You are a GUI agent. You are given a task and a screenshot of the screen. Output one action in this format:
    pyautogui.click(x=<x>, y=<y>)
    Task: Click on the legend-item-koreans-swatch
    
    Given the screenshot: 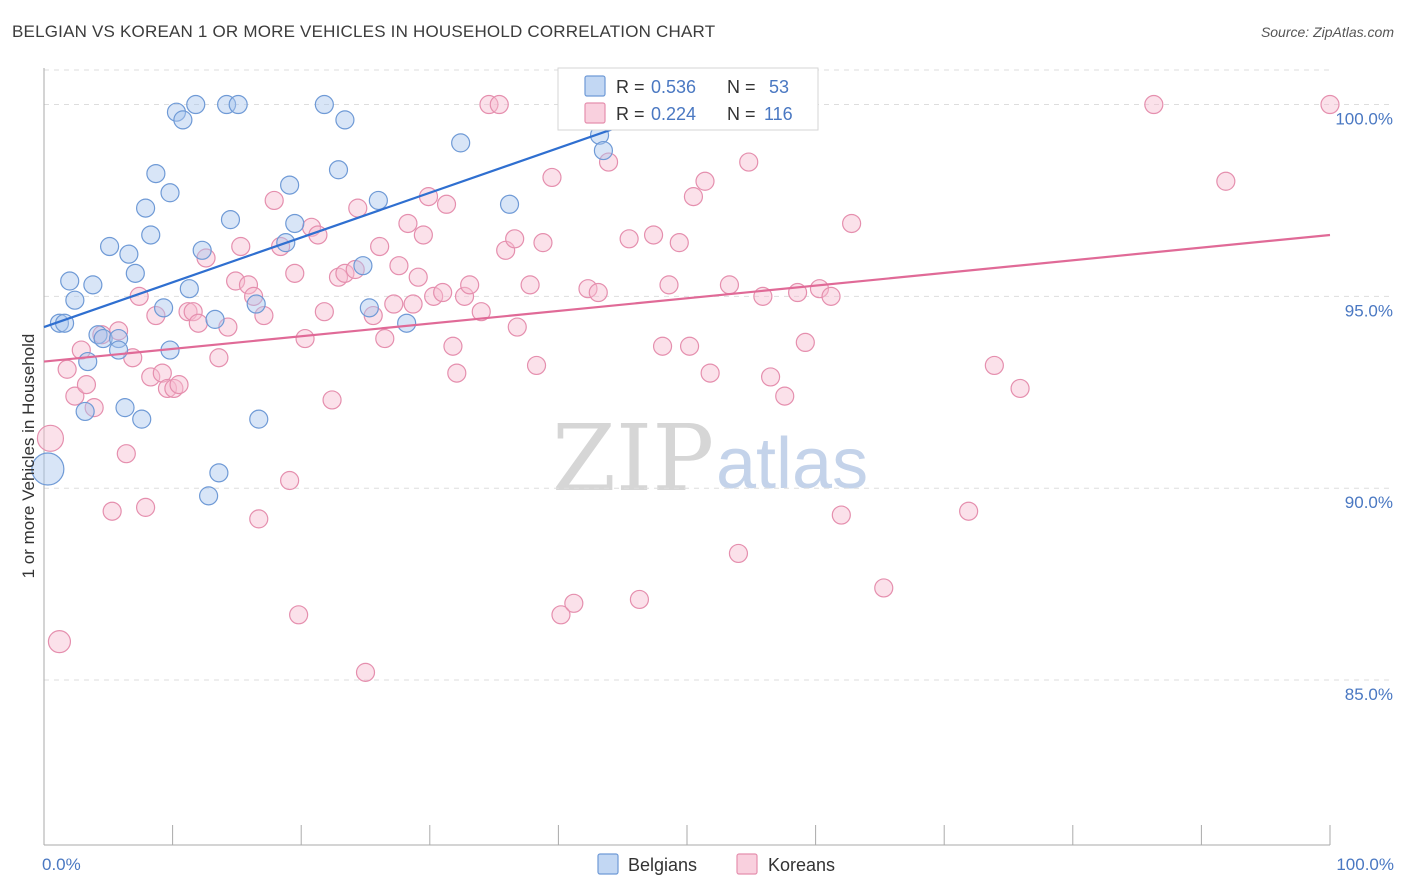 What is the action you would take?
    pyautogui.click(x=747, y=864)
    